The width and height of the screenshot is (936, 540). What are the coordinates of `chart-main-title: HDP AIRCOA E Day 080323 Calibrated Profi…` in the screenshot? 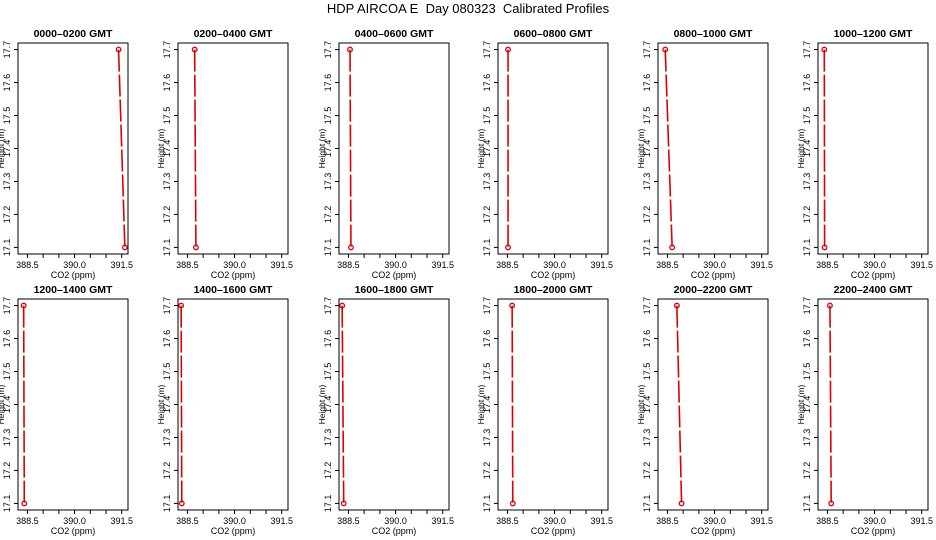 It's located at (468, 8).